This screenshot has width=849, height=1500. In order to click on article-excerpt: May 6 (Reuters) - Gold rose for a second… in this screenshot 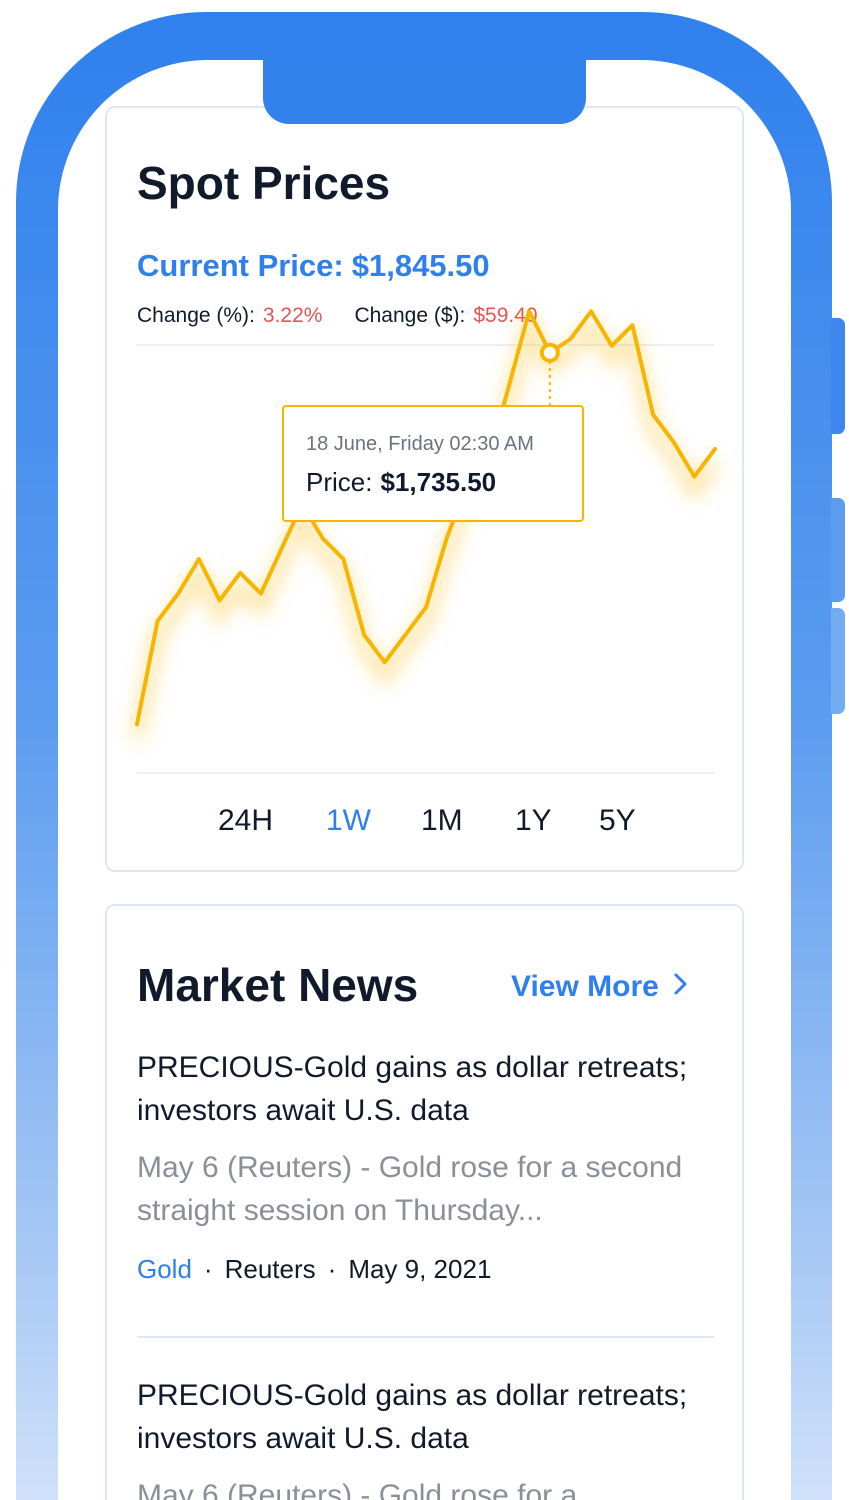, I will do `click(410, 1189)`.